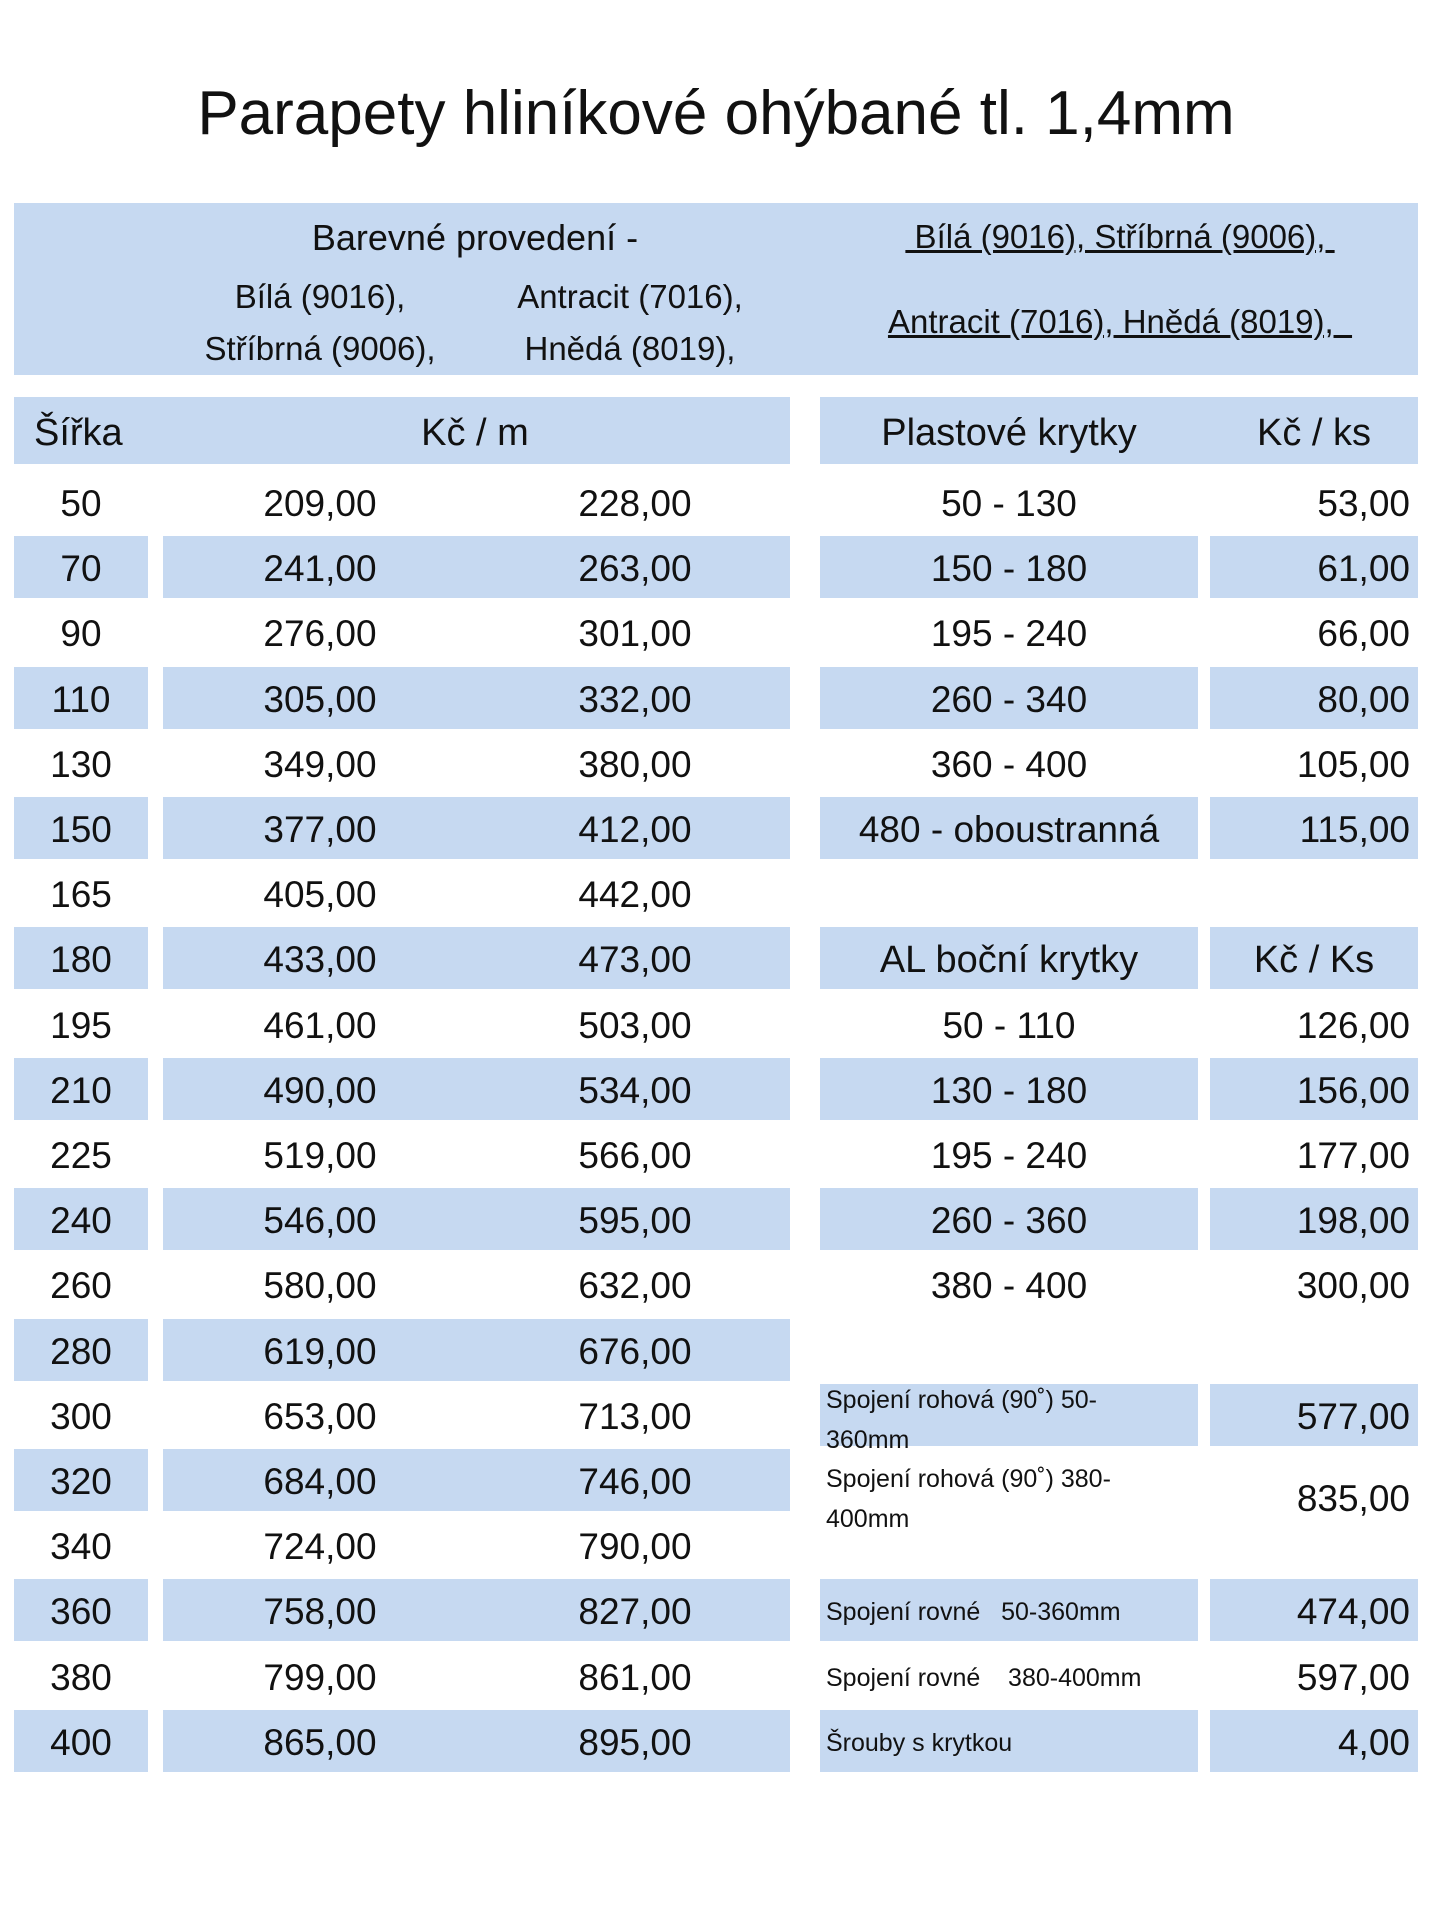 This screenshot has width=1432, height=1920. I want to click on color-col1-line1: Bílá (9016),, so click(320, 296).